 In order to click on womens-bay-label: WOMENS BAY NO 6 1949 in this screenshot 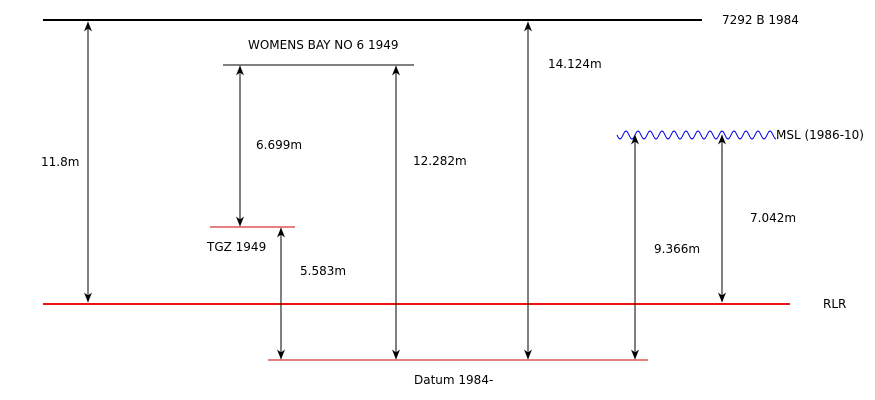, I will do `click(323, 45)`.